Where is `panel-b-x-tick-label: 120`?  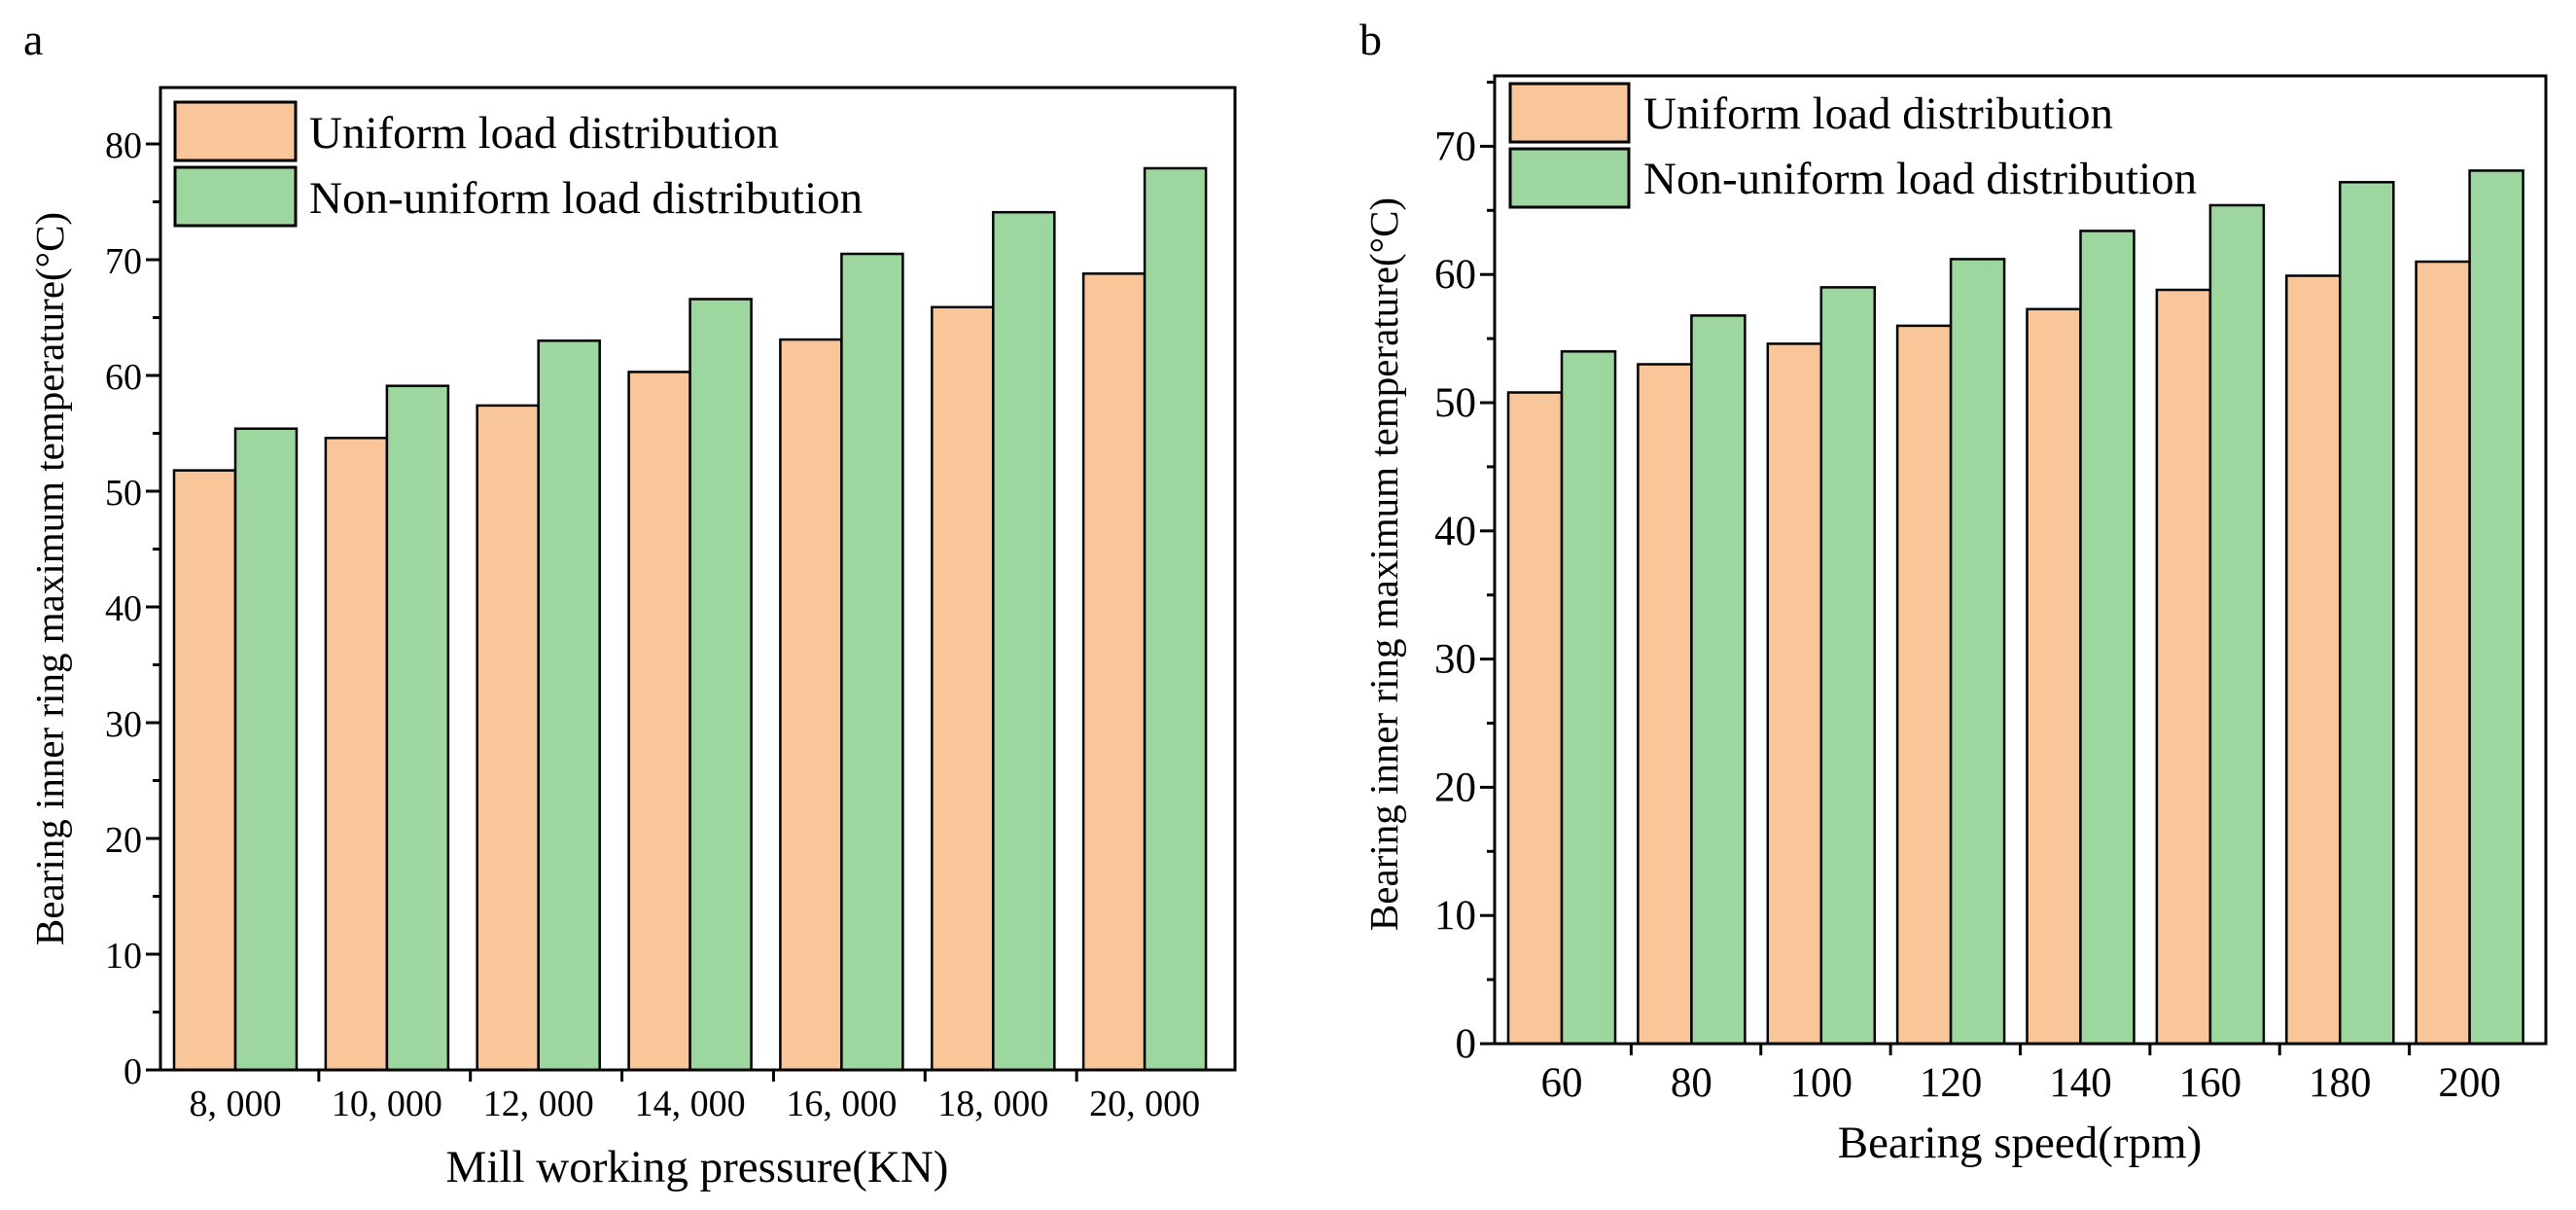 panel-b-x-tick-label: 120 is located at coordinates (1952, 1083).